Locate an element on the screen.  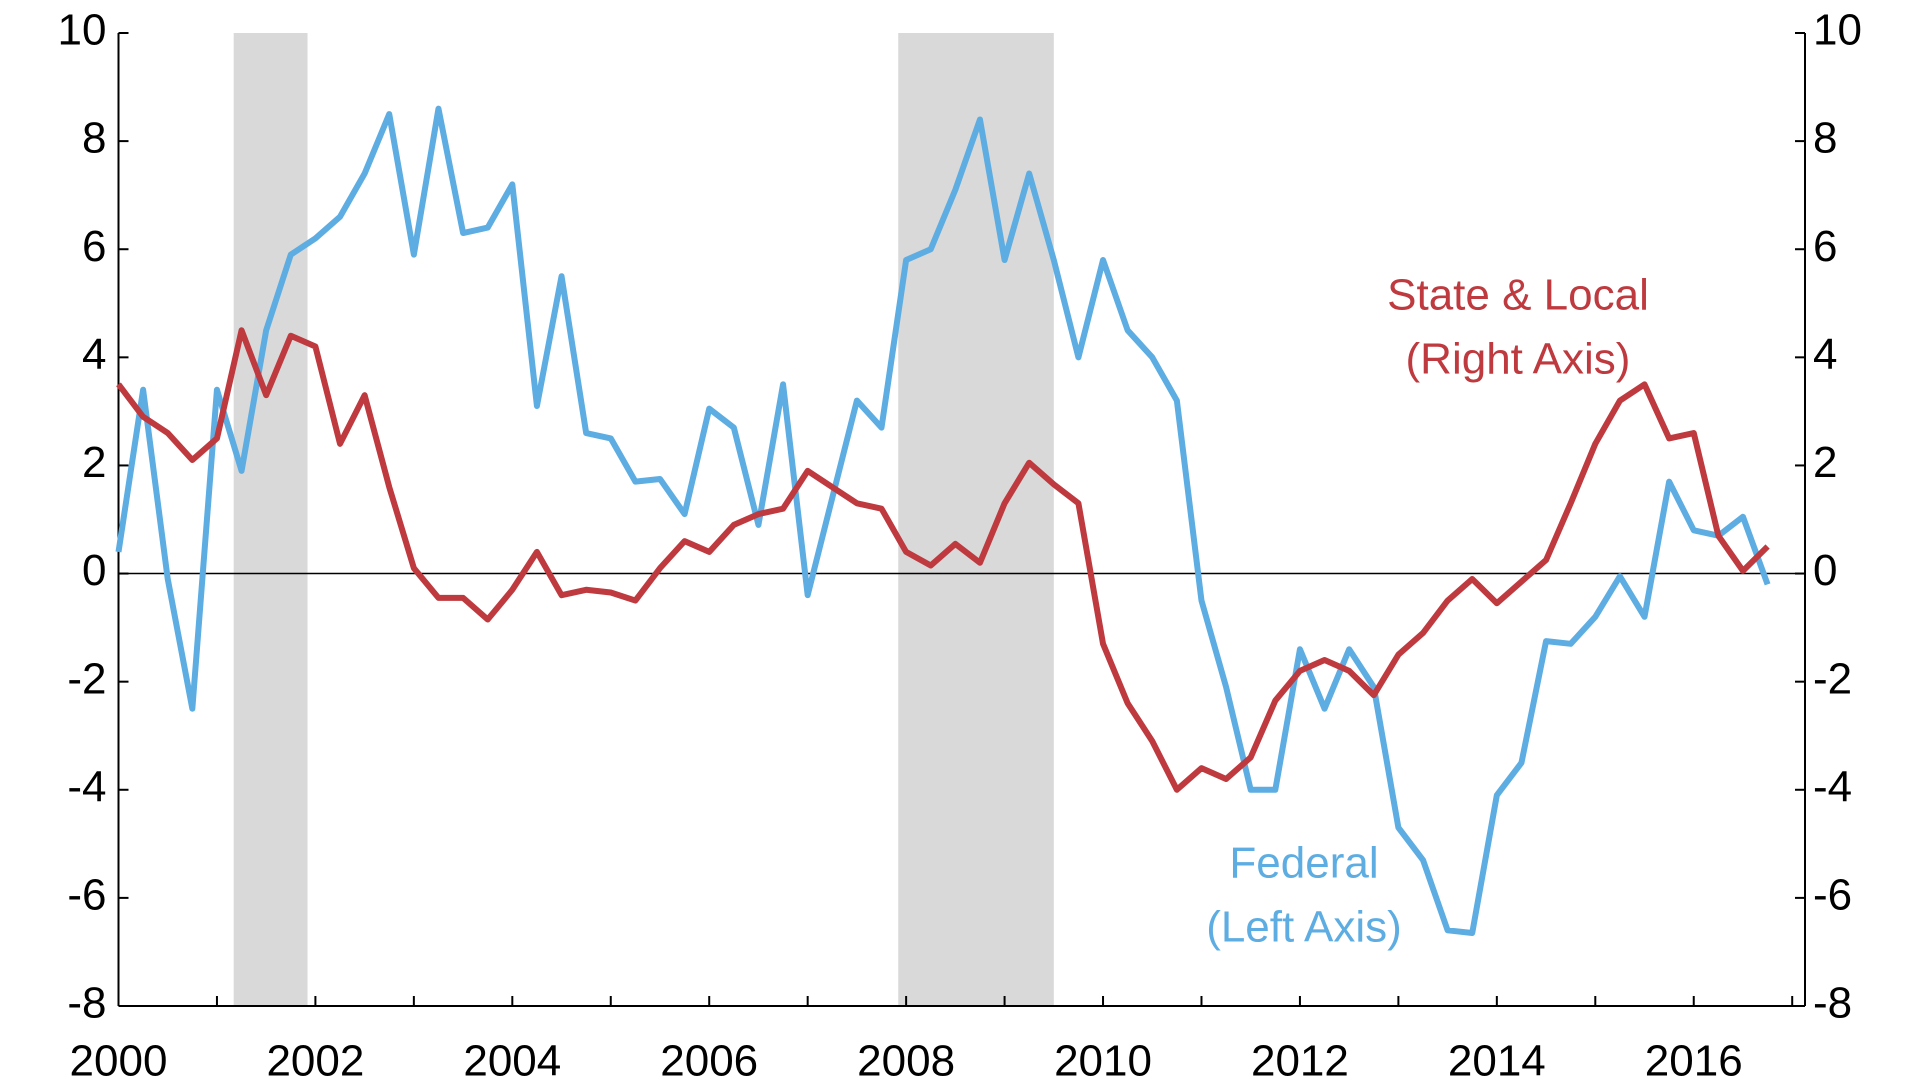
y2-tick-label: 6 is located at coordinates (1825, 246).